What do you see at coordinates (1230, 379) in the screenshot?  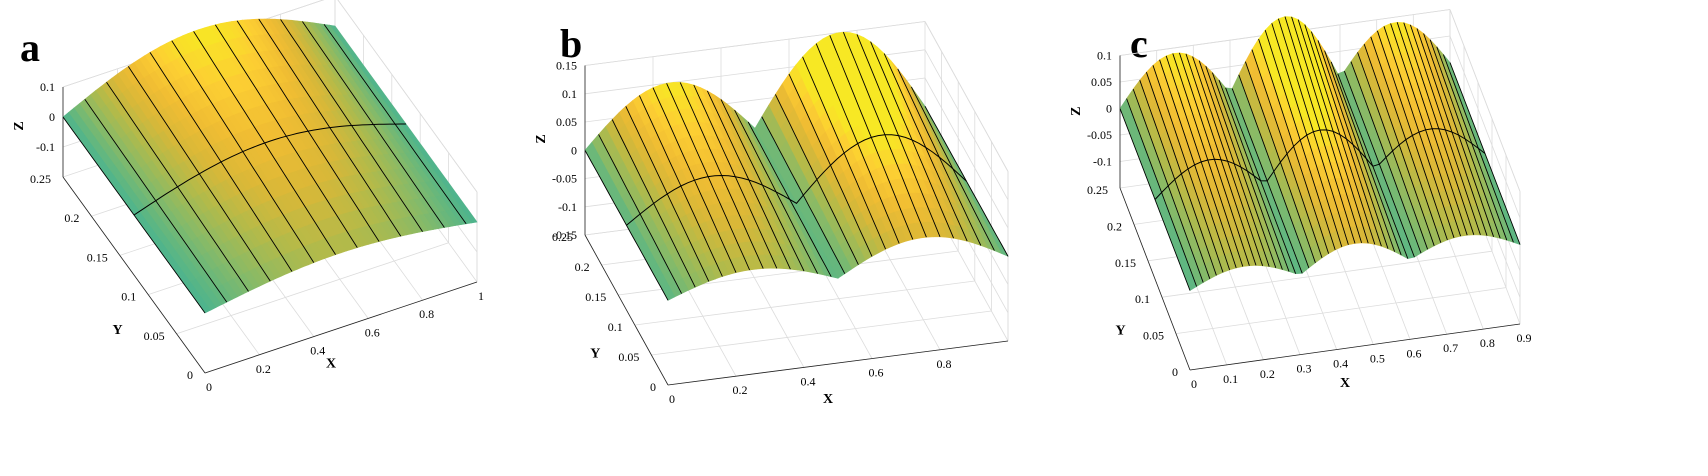 I see `x-tick-label: 0.1` at bounding box center [1230, 379].